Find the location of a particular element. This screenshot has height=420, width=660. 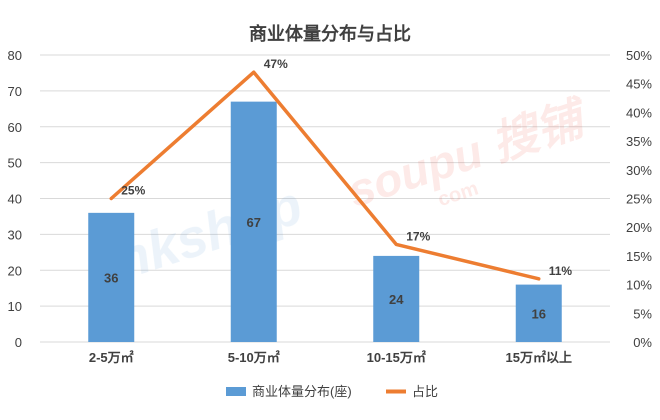

x-tick-label: 2-5万㎡ is located at coordinates (111, 357).